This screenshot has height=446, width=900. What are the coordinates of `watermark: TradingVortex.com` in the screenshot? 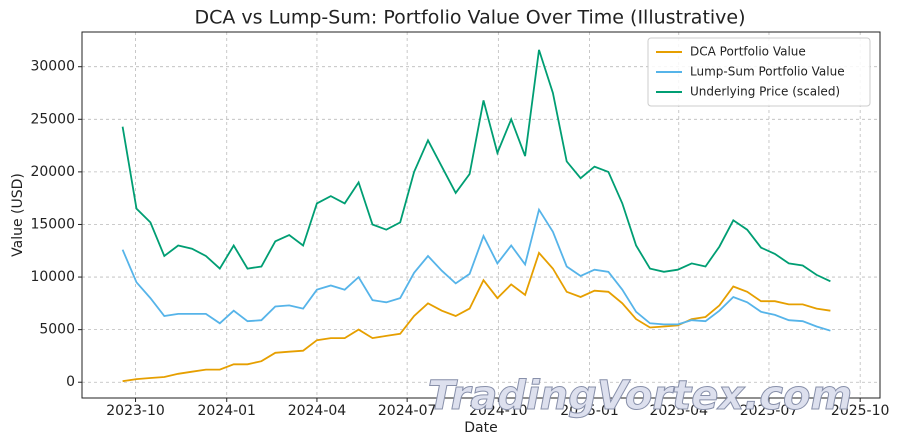 It's located at (640, 396).